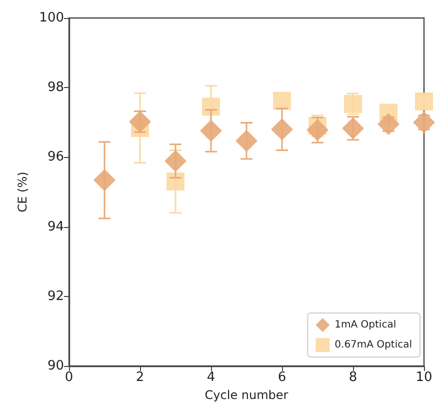 This screenshot has width=440, height=409. Describe the element at coordinates (373, 345) in the screenshot. I see `legend-label: 0.67mA Optical` at that location.